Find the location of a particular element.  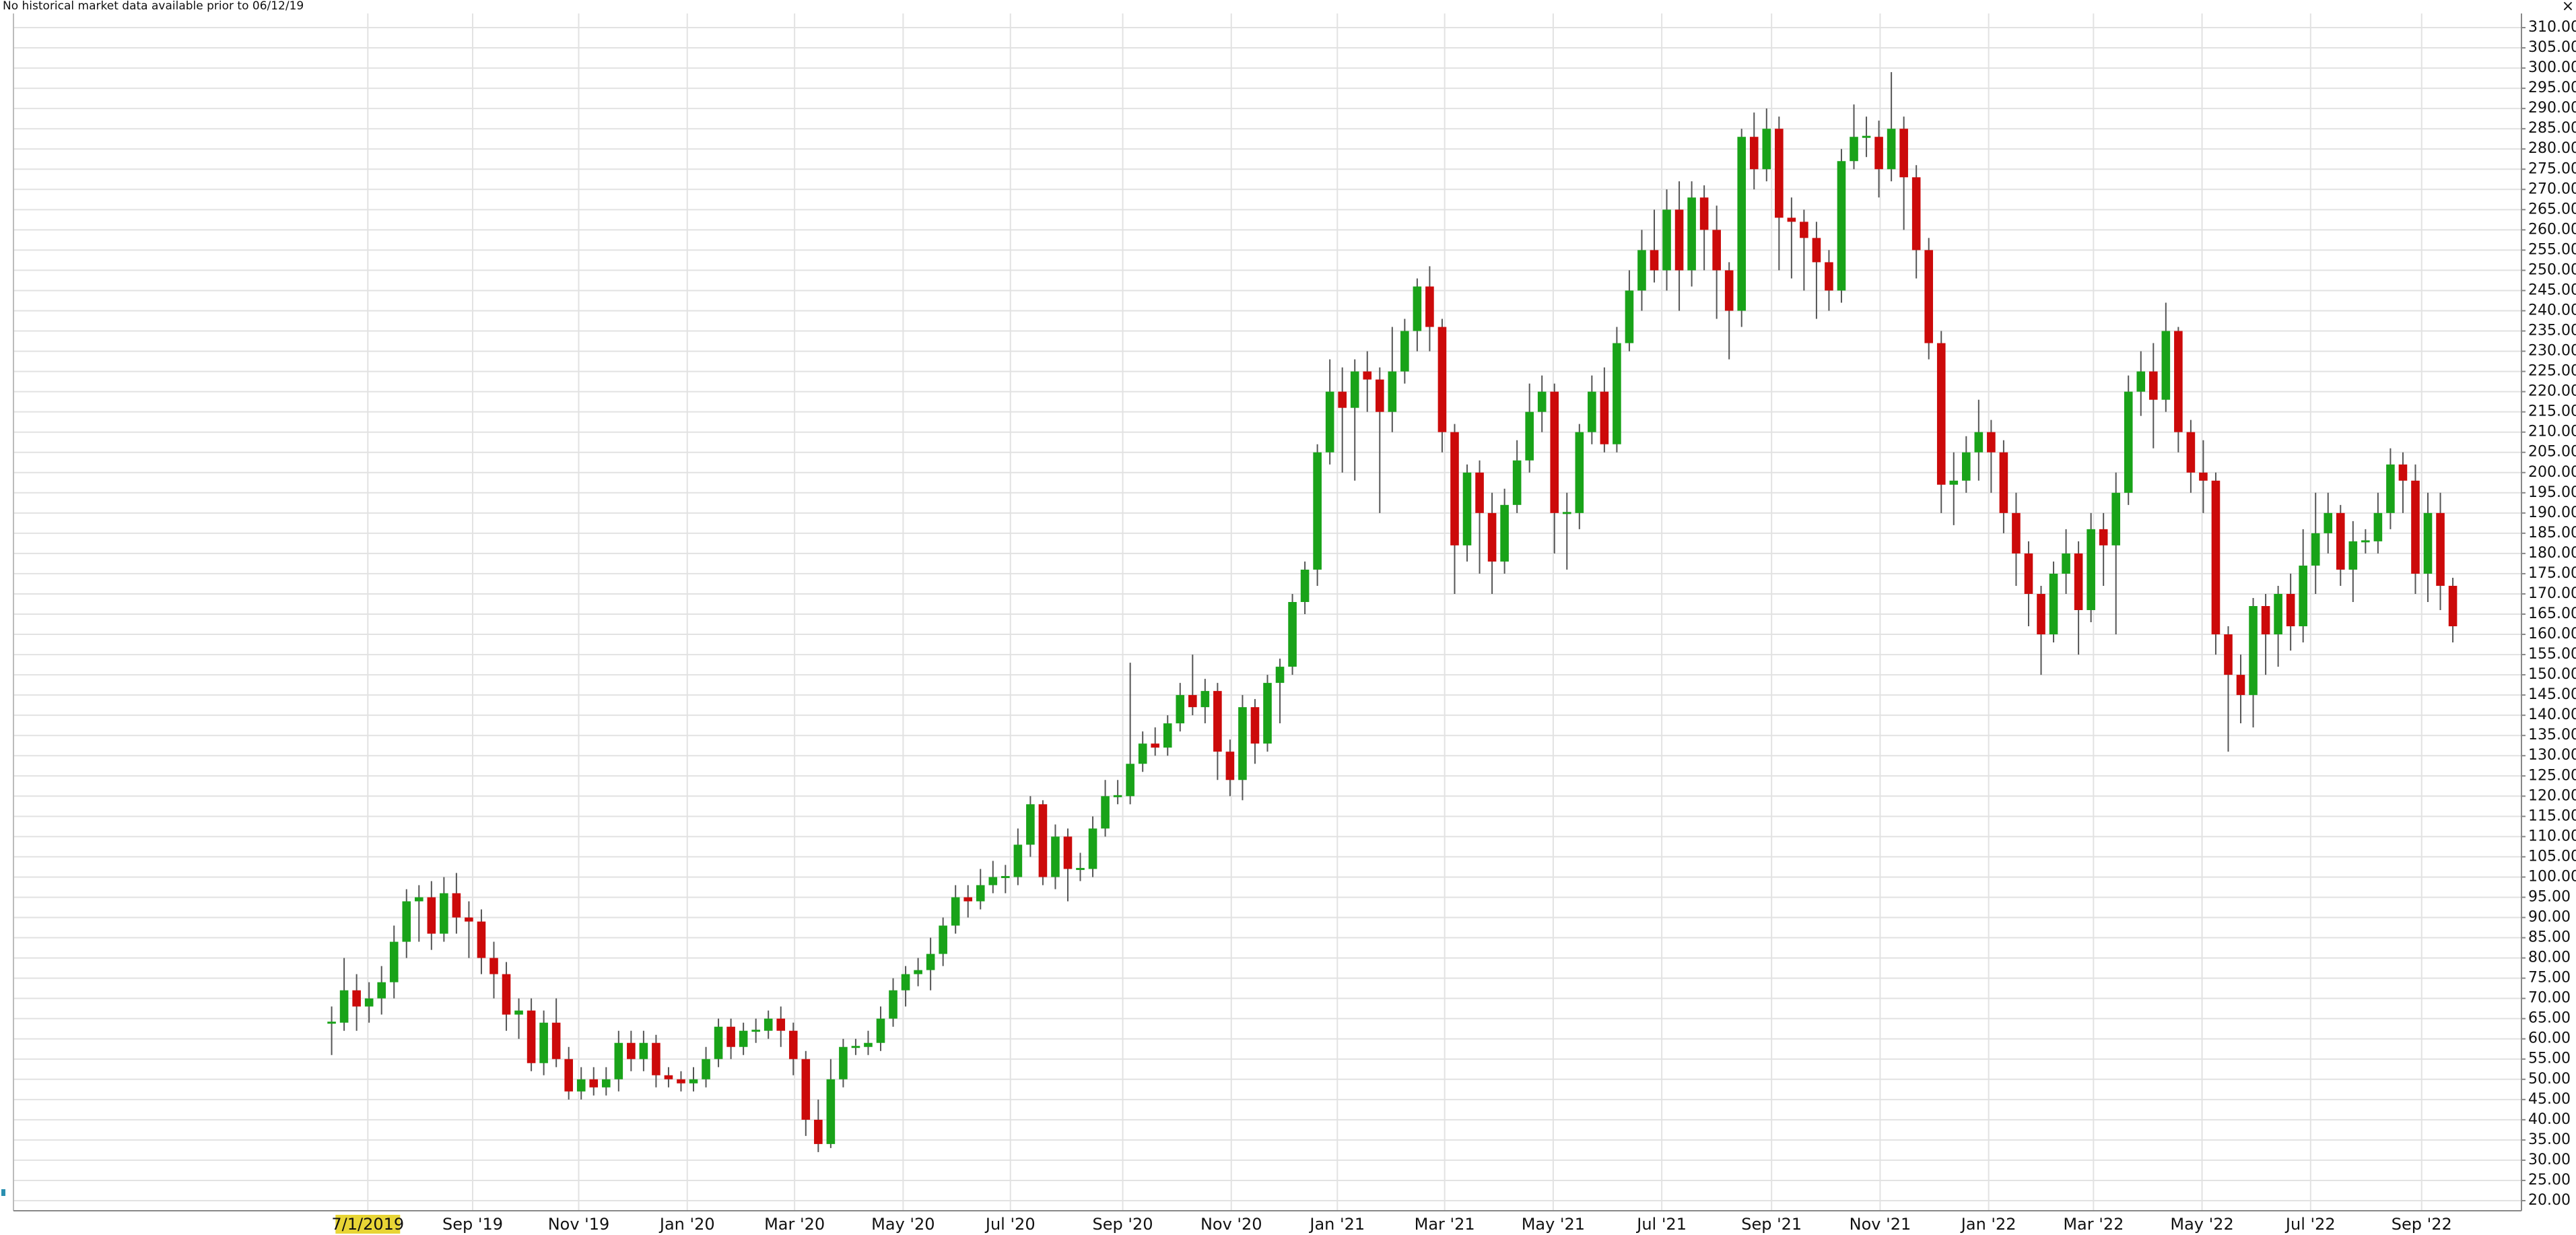

y-tick-label: 165.00 is located at coordinates (2552, 613).